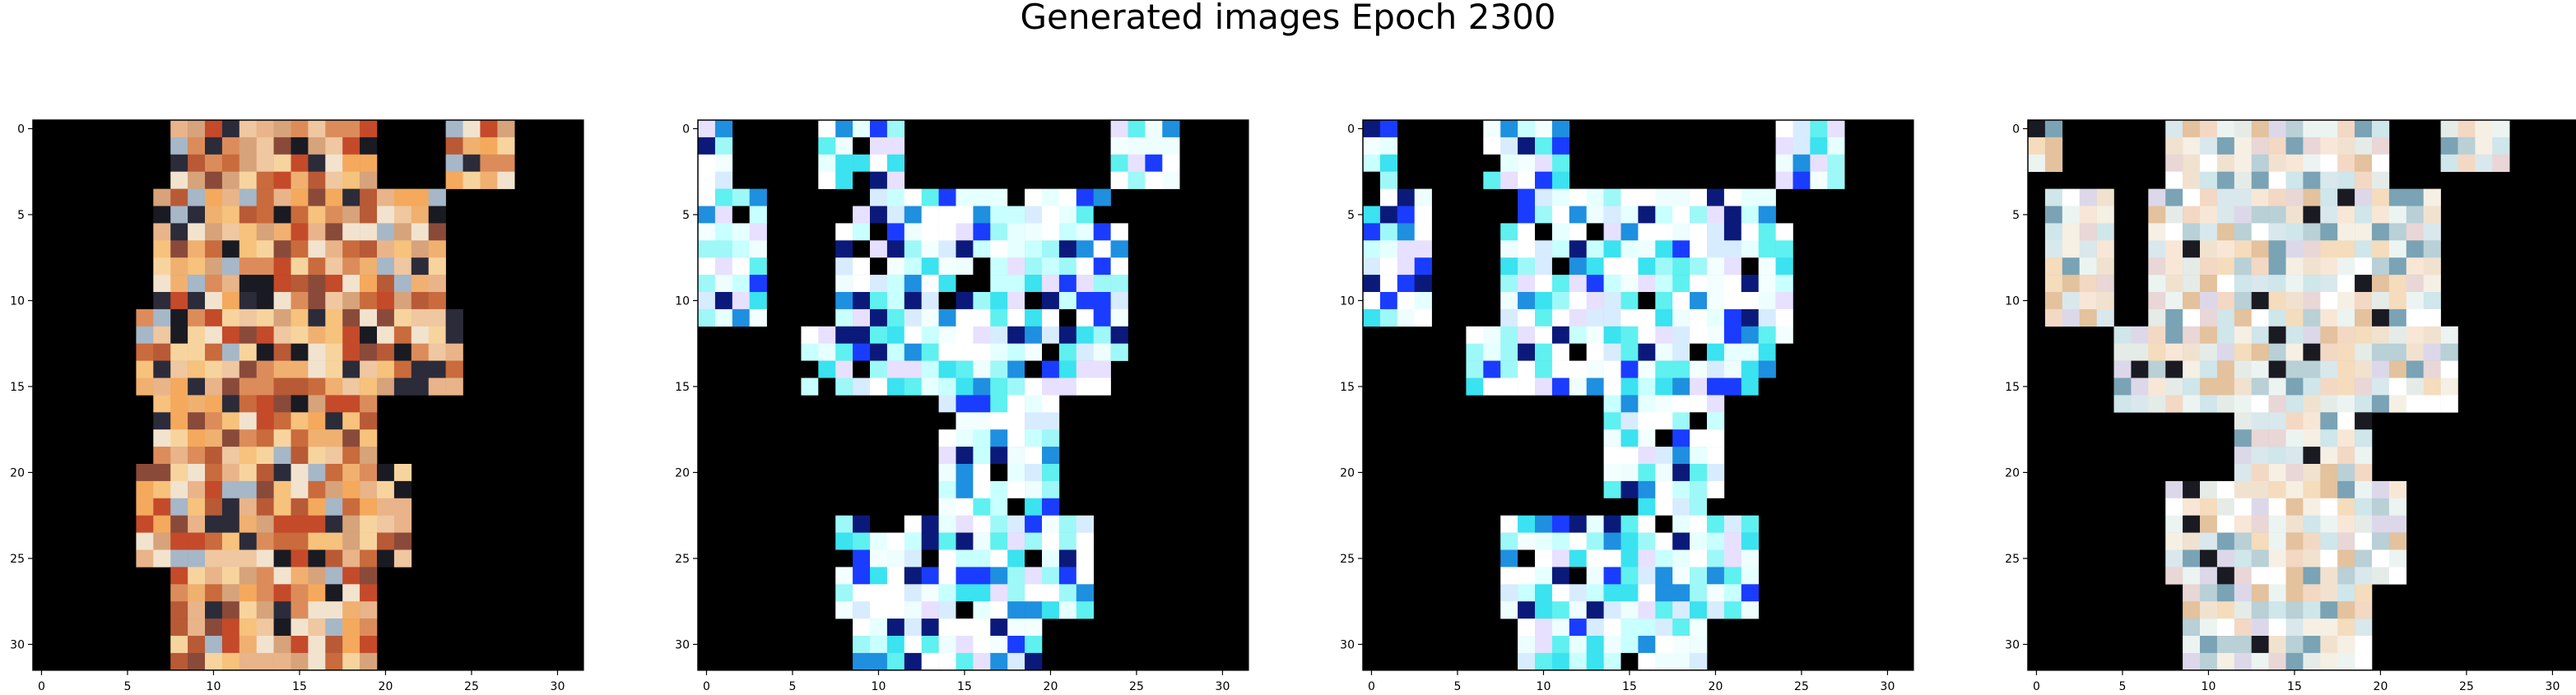 The image size is (2576, 695). I want to click on y-tick-label: 10, so click(2013, 301).